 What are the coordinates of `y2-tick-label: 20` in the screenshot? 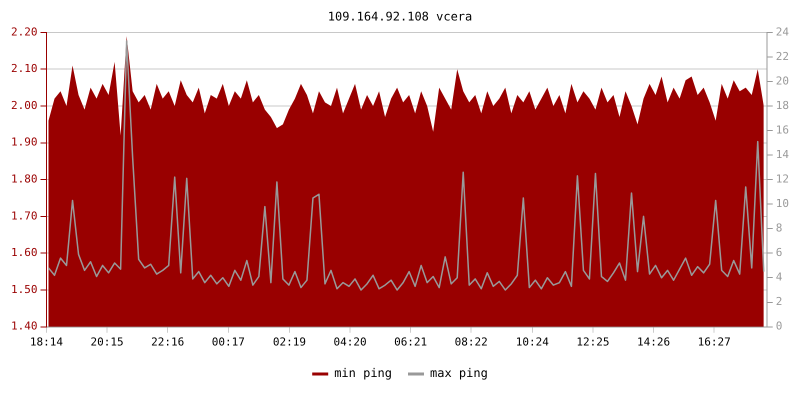 It's located at (783, 81).